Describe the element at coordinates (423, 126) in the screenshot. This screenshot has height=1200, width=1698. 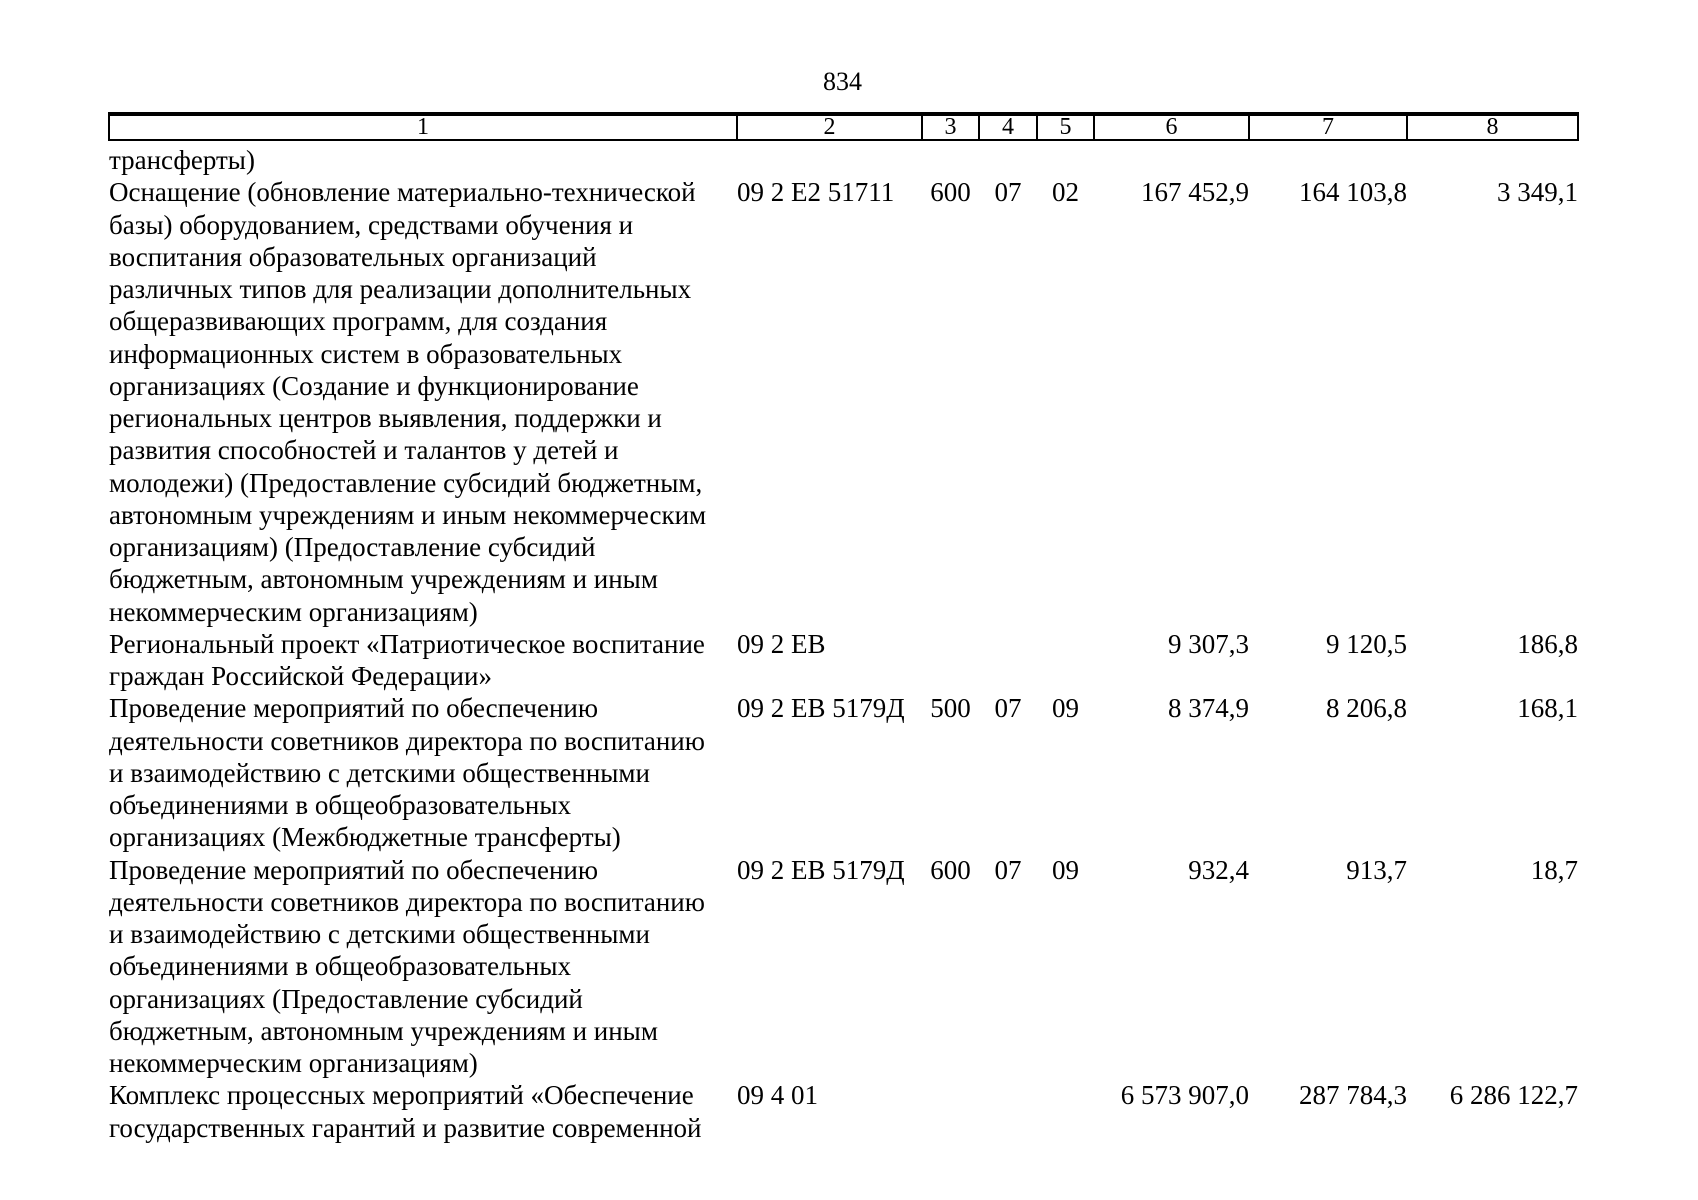
I see `header-col-1: 1` at that location.